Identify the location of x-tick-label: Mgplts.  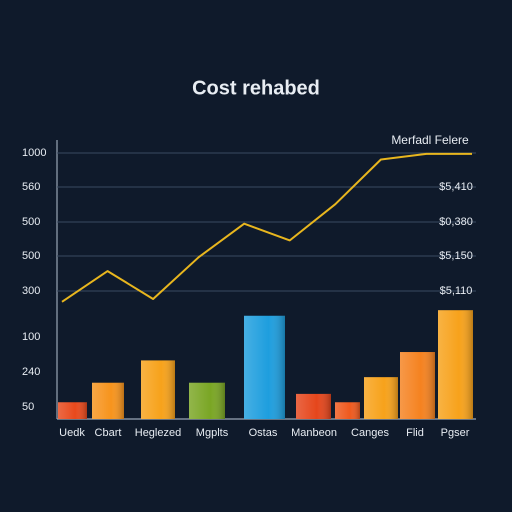
(212, 433).